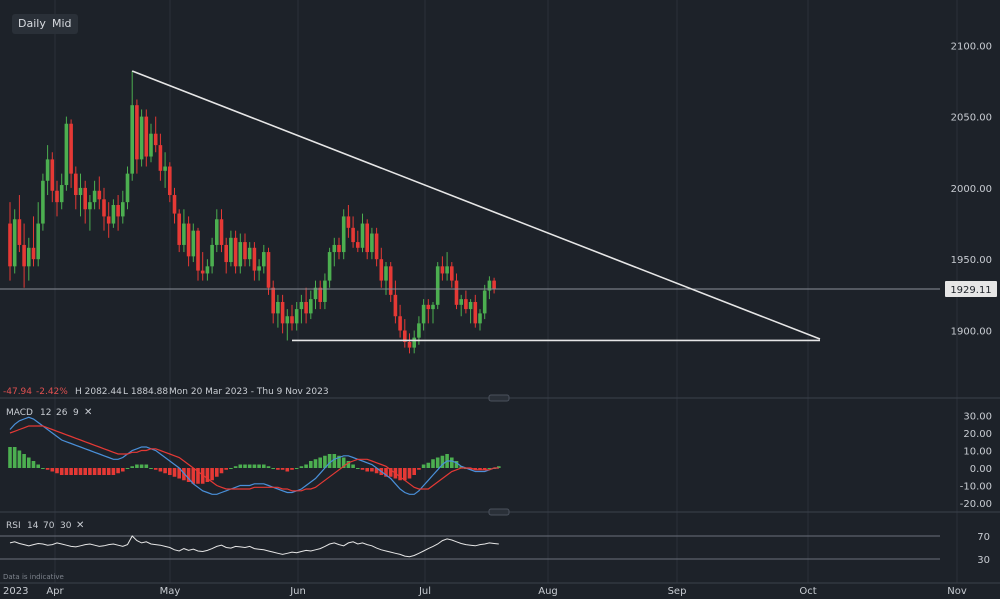 This screenshot has height=599, width=1000. What do you see at coordinates (297, 591) in the screenshot?
I see `x-tick-jun: Jun` at bounding box center [297, 591].